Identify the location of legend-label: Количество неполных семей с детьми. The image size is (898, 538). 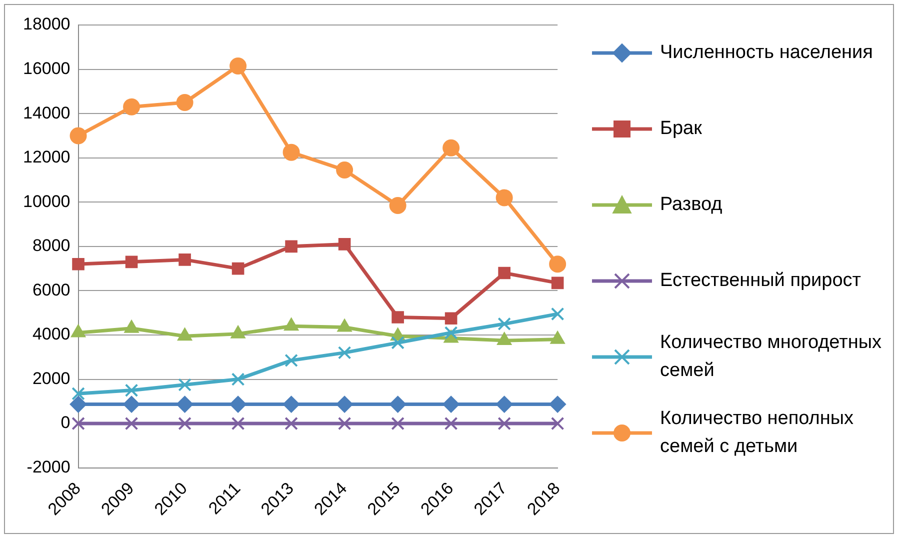
(757, 433).